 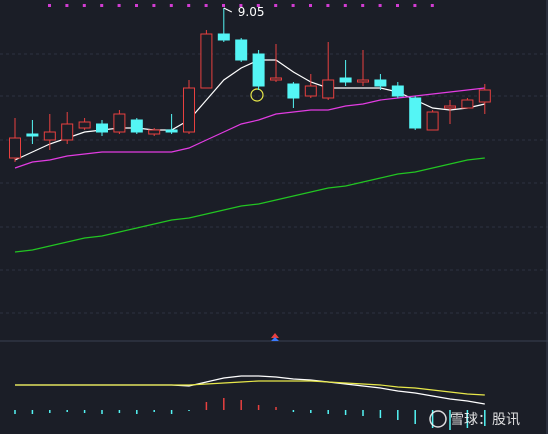 I want to click on watermark: 雪球：股讯, so click(x=474, y=419).